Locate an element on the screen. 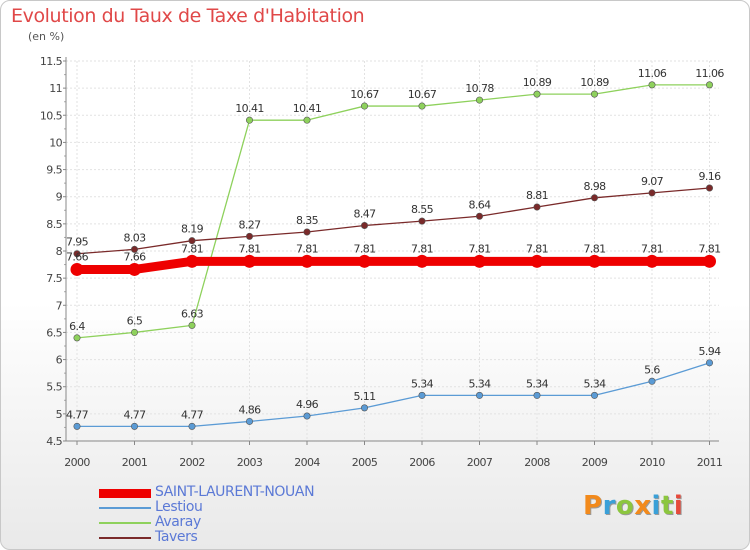 Image resolution: width=750 pixels, height=550 pixels. series-line-tavers is located at coordinates (393, 221).